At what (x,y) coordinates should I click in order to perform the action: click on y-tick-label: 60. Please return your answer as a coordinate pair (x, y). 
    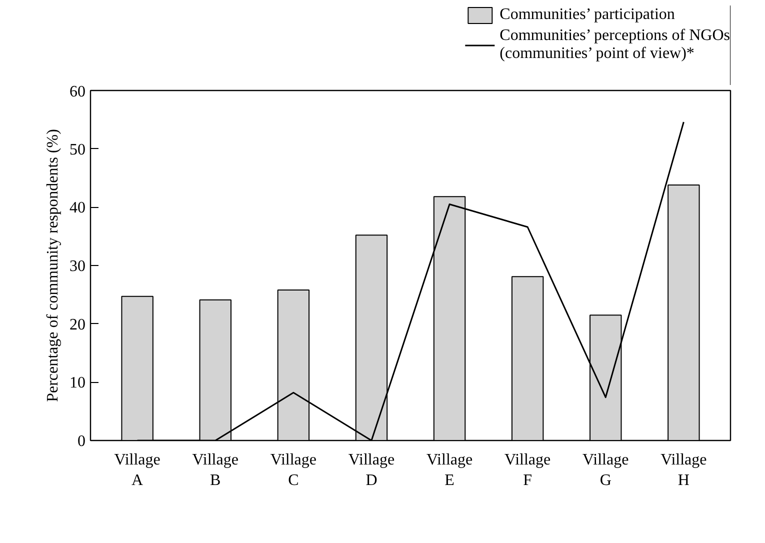
    Looking at the image, I should click on (78, 92).